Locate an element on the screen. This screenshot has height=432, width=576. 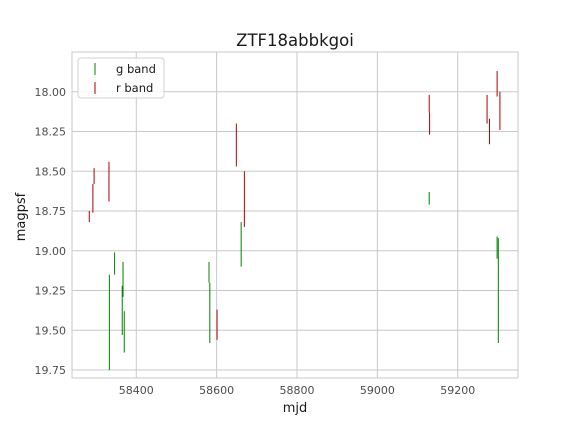
x-axis-label: mjd is located at coordinates (295, 408).